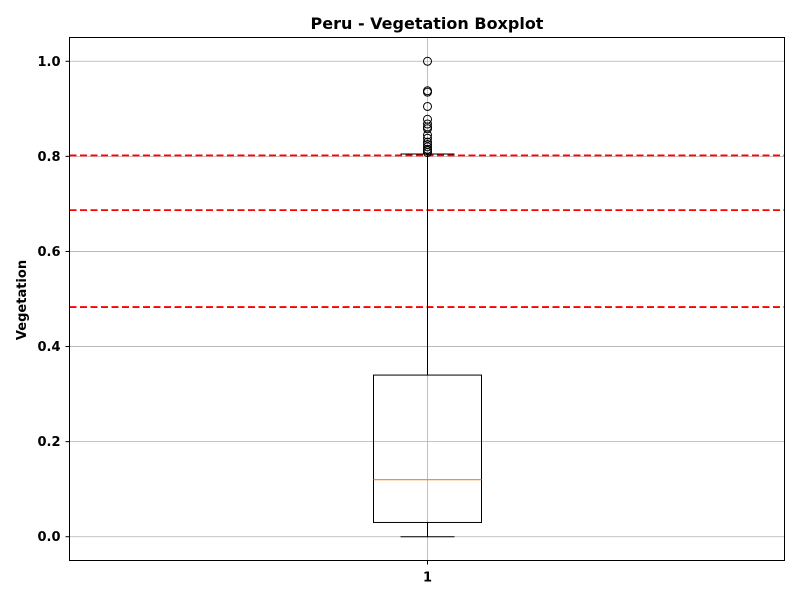  What do you see at coordinates (53, 300) in the screenshot?
I see `y-ticks: 0.0 0.2 0.4 0.6 0.8 1.0` at bounding box center [53, 300].